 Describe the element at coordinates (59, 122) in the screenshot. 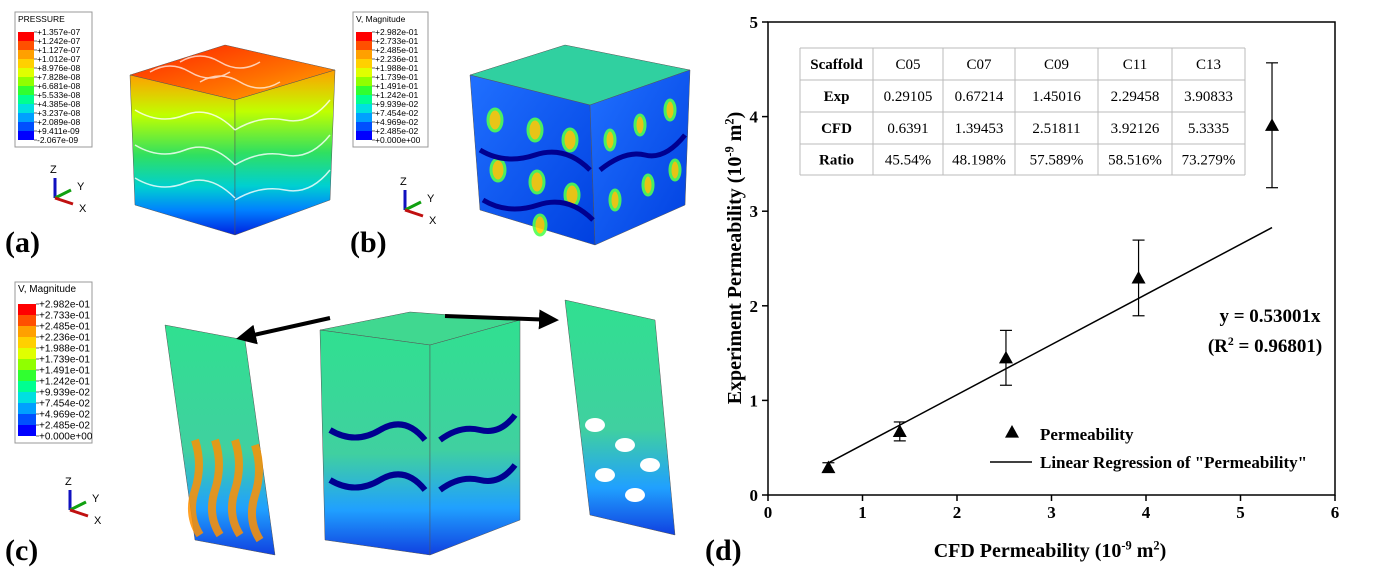

I see `legend-value: +2.089e-08` at that location.